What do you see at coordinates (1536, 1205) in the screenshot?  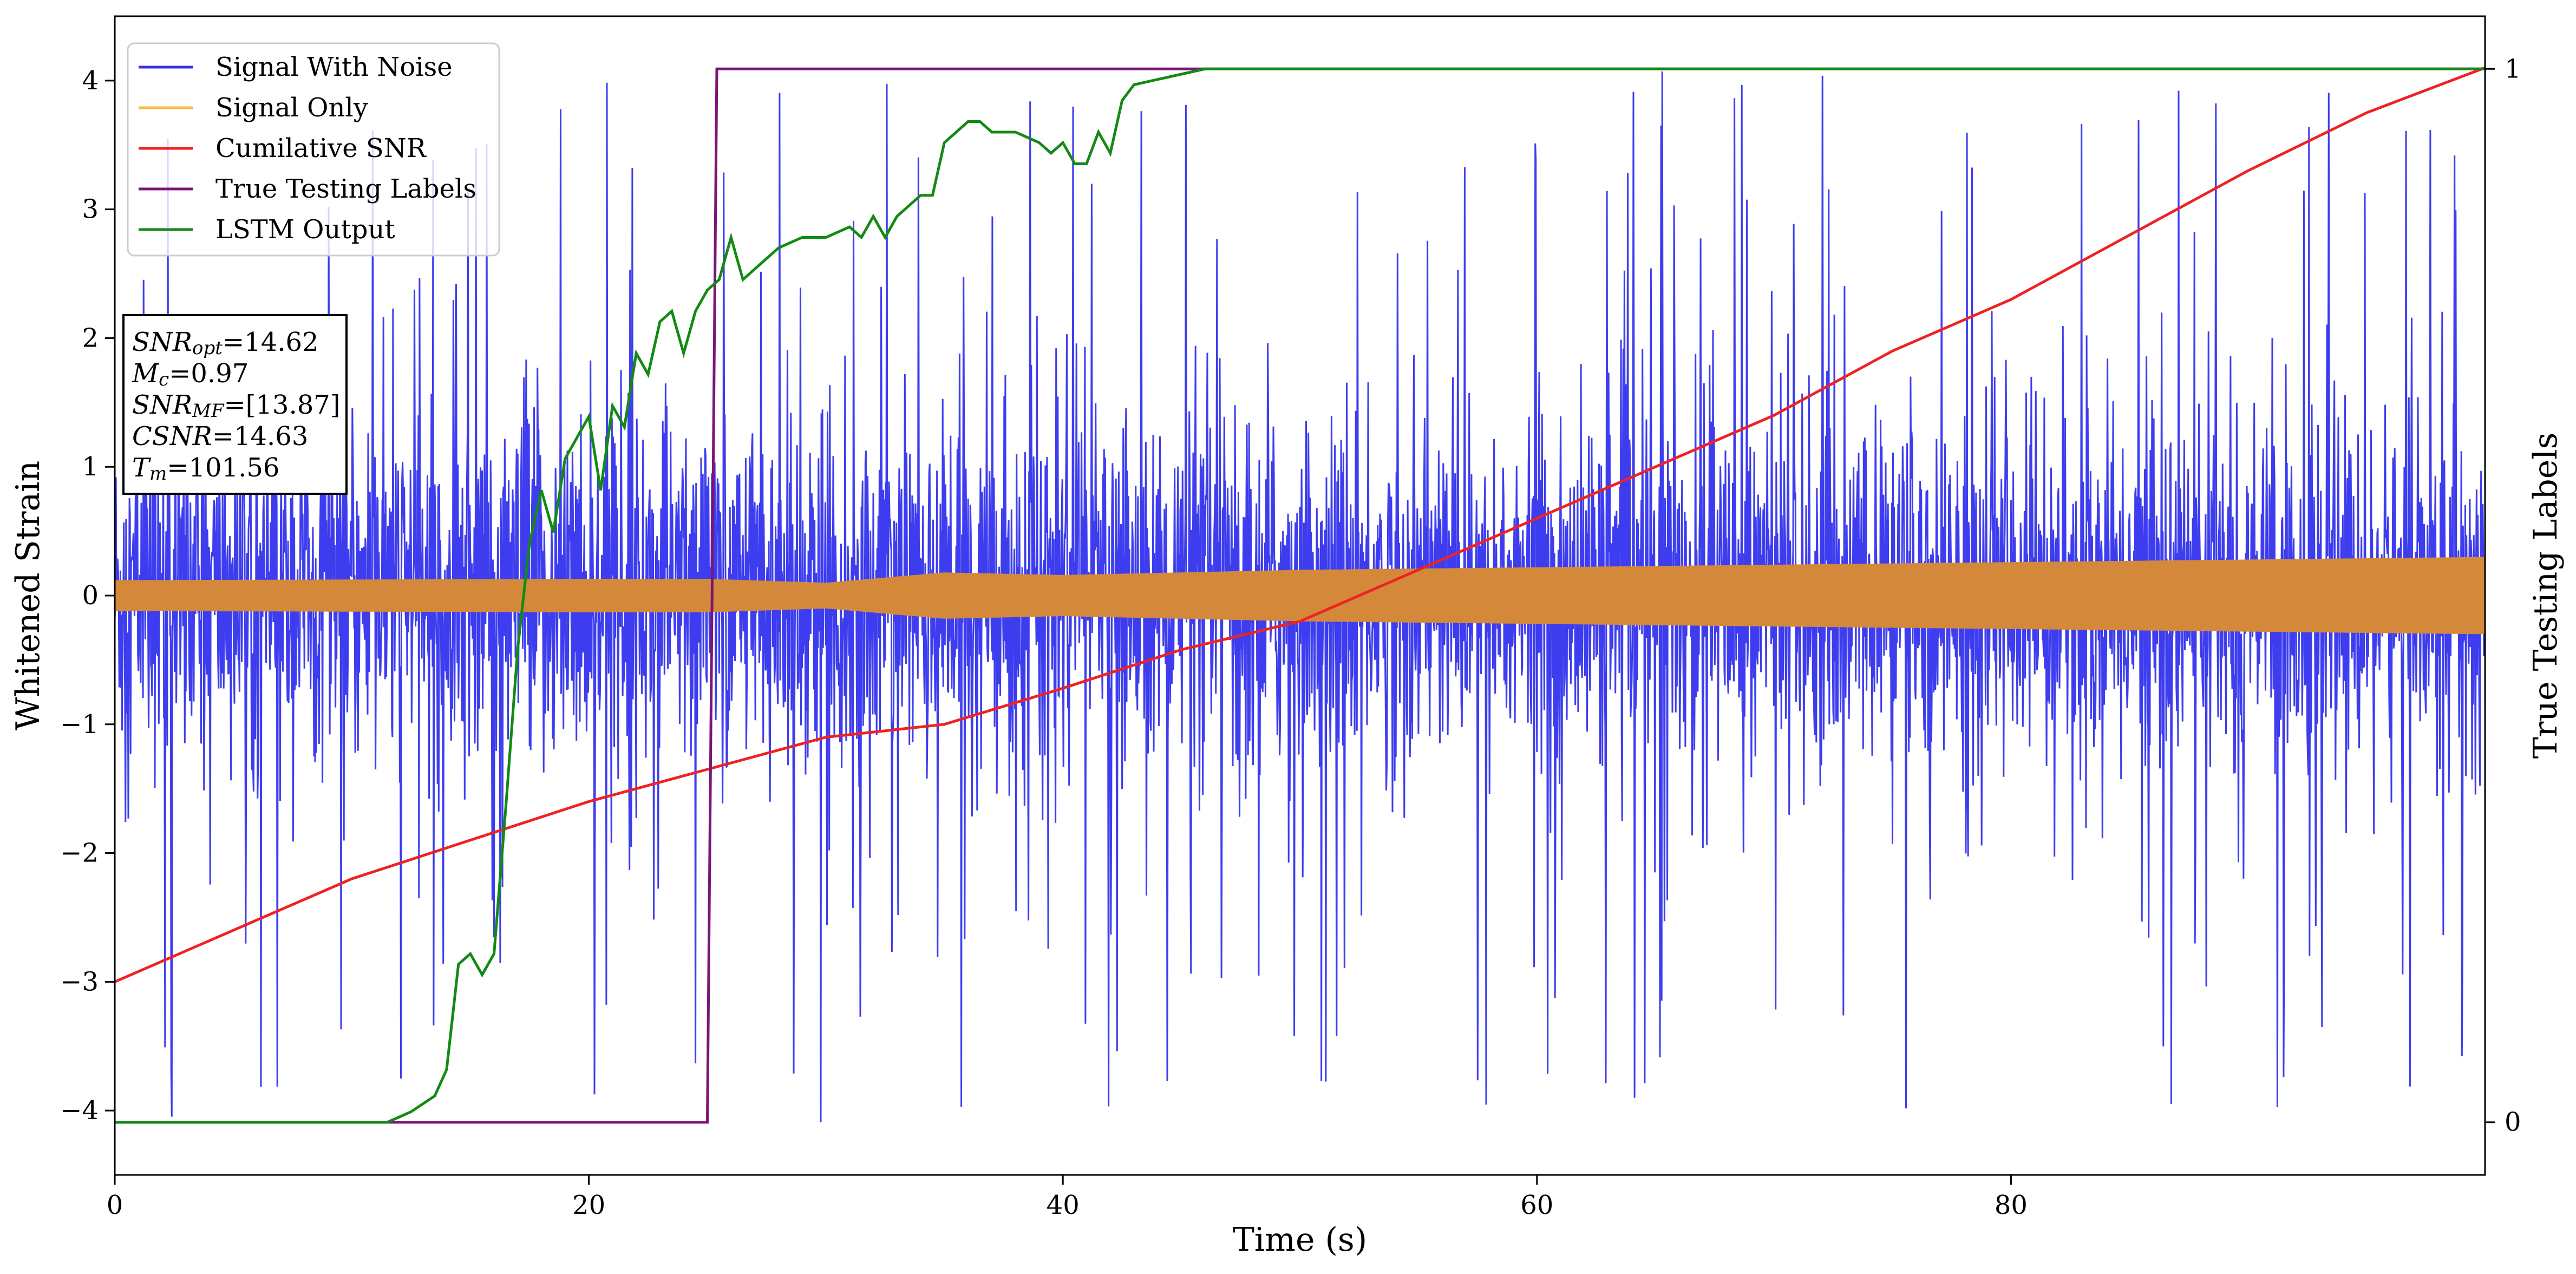 I see `x-tick-label: 60` at bounding box center [1536, 1205].